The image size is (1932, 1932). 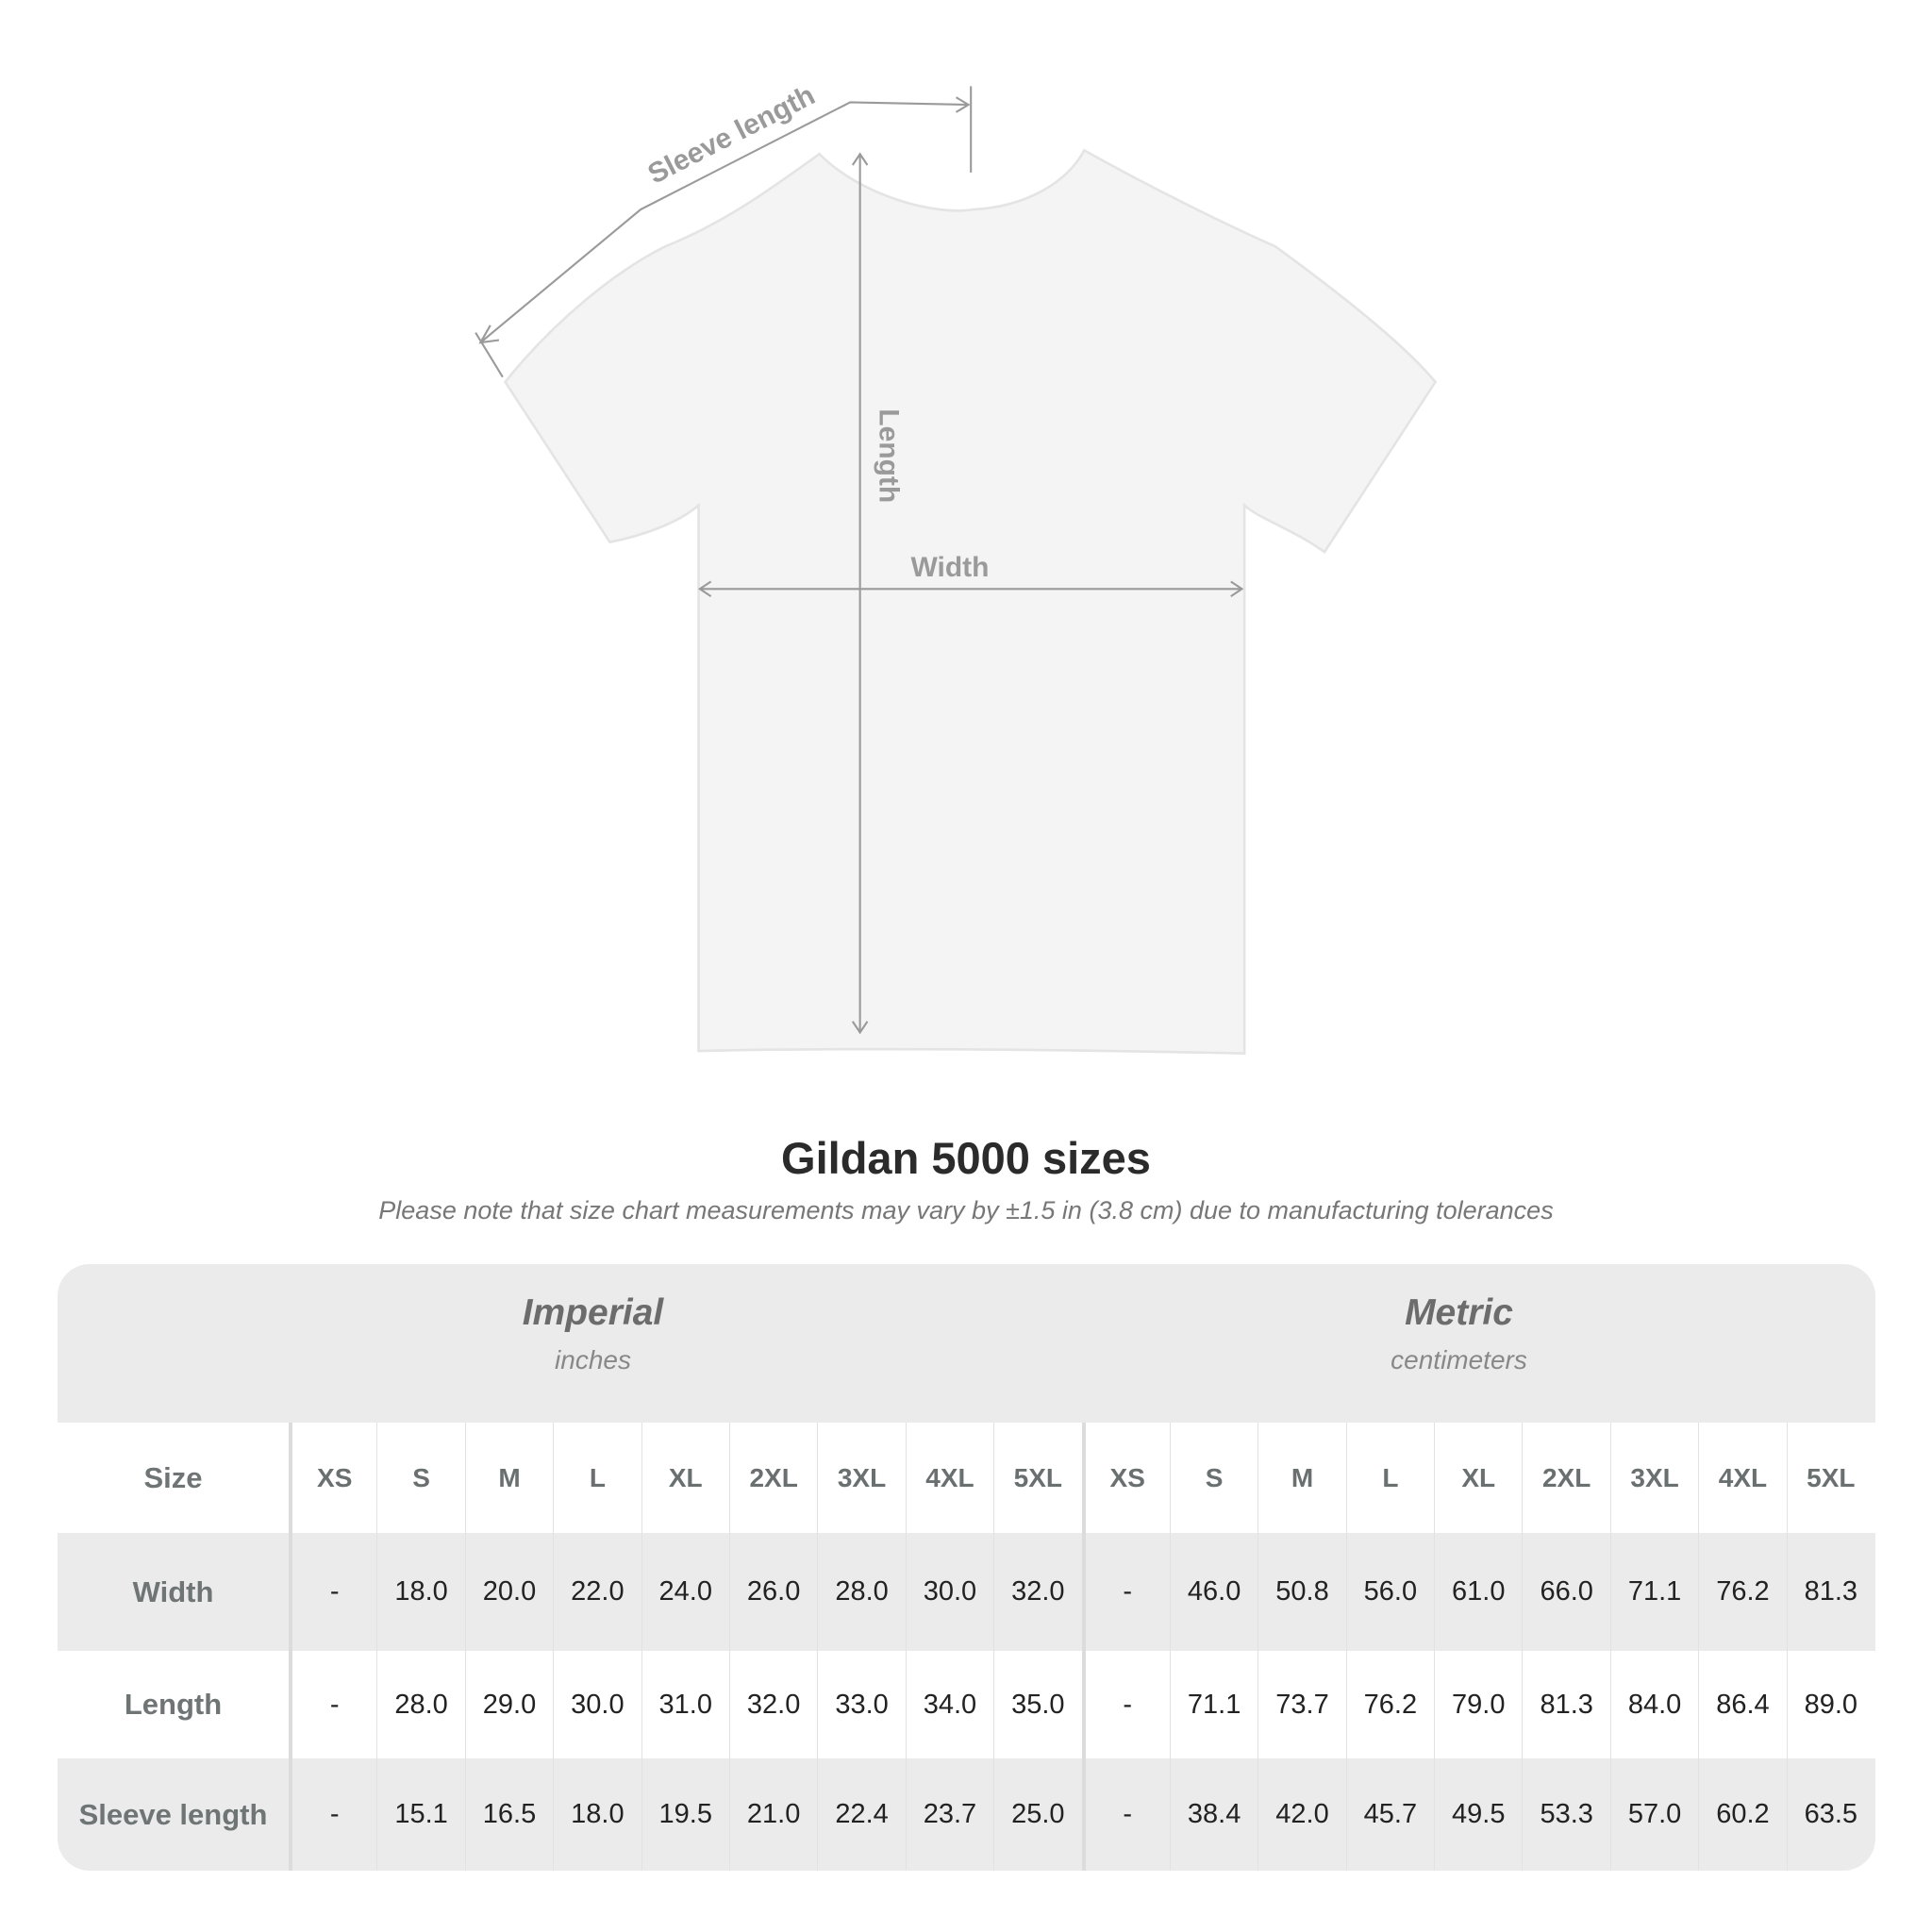 What do you see at coordinates (1566, 1814) in the screenshot?
I see `value-cell: 53.3` at bounding box center [1566, 1814].